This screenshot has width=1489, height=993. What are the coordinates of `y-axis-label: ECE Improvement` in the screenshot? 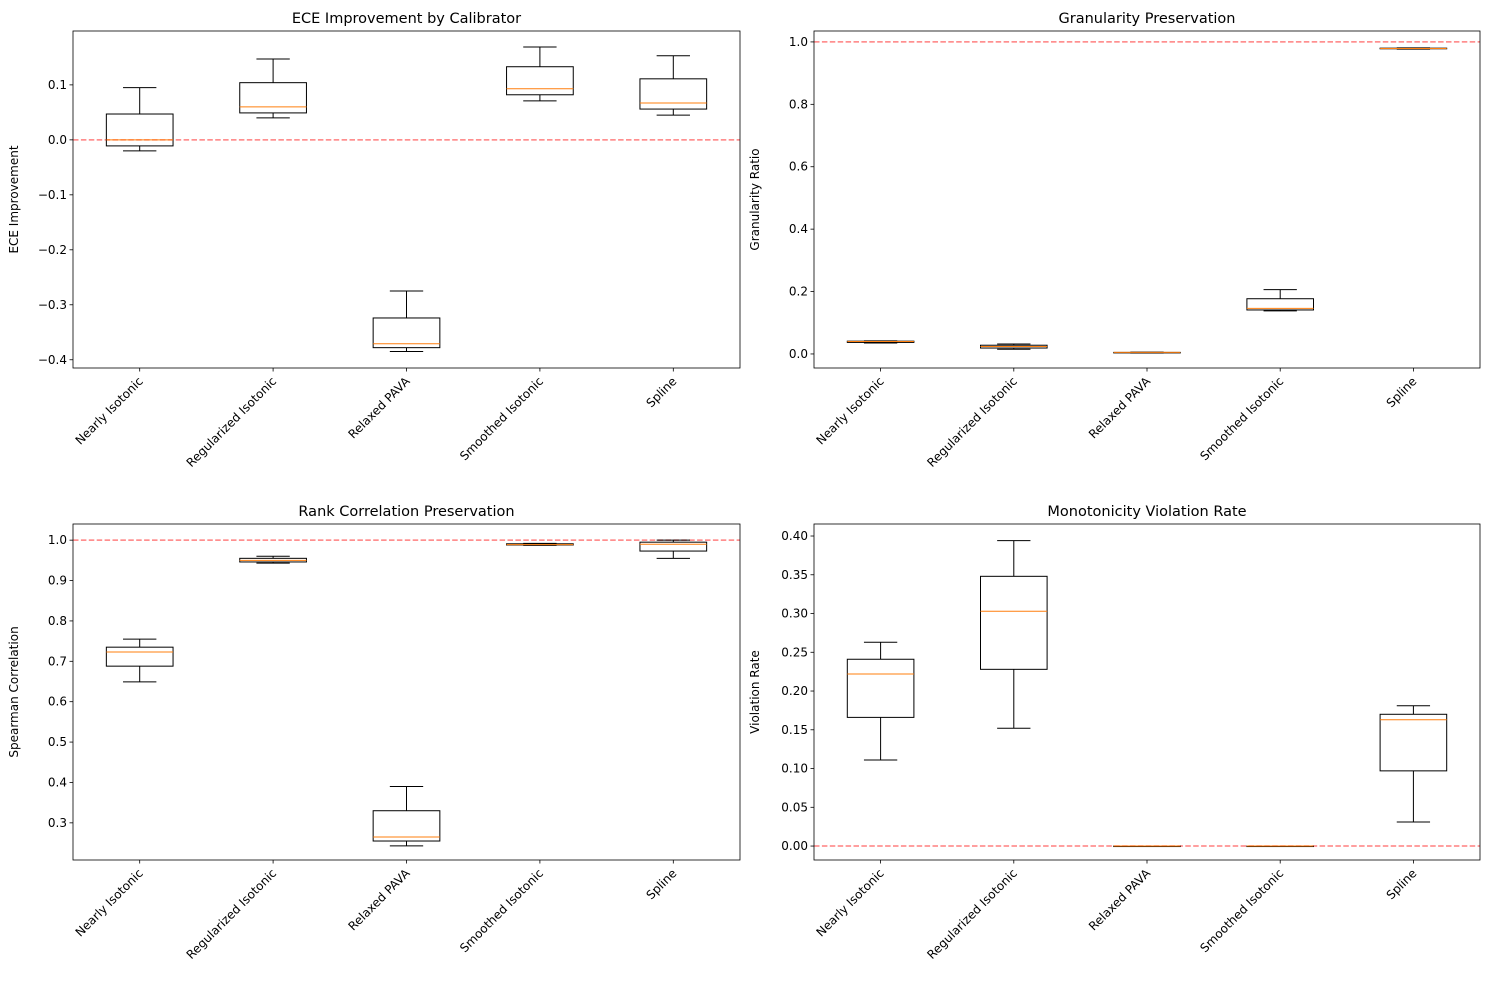 It's located at (14, 199).